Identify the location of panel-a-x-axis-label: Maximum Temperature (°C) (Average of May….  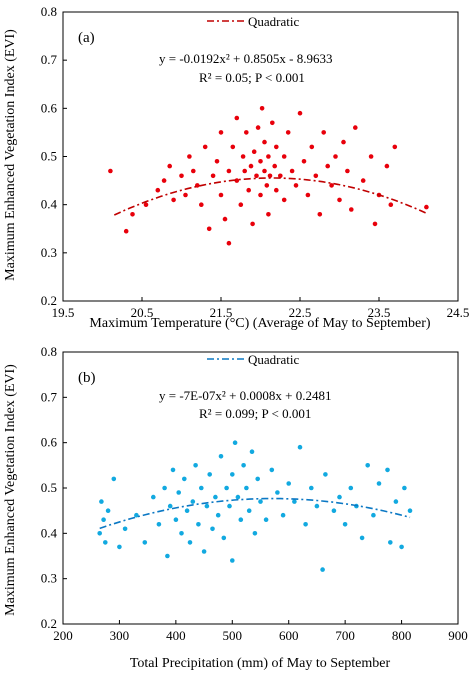
(259, 323).